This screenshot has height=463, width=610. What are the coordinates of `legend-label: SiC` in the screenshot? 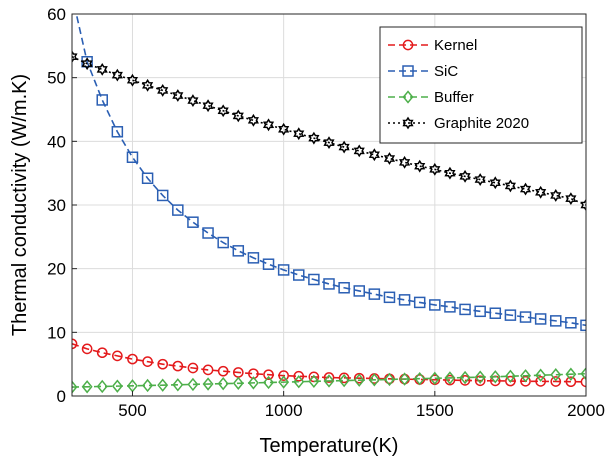 It's located at (446, 71).